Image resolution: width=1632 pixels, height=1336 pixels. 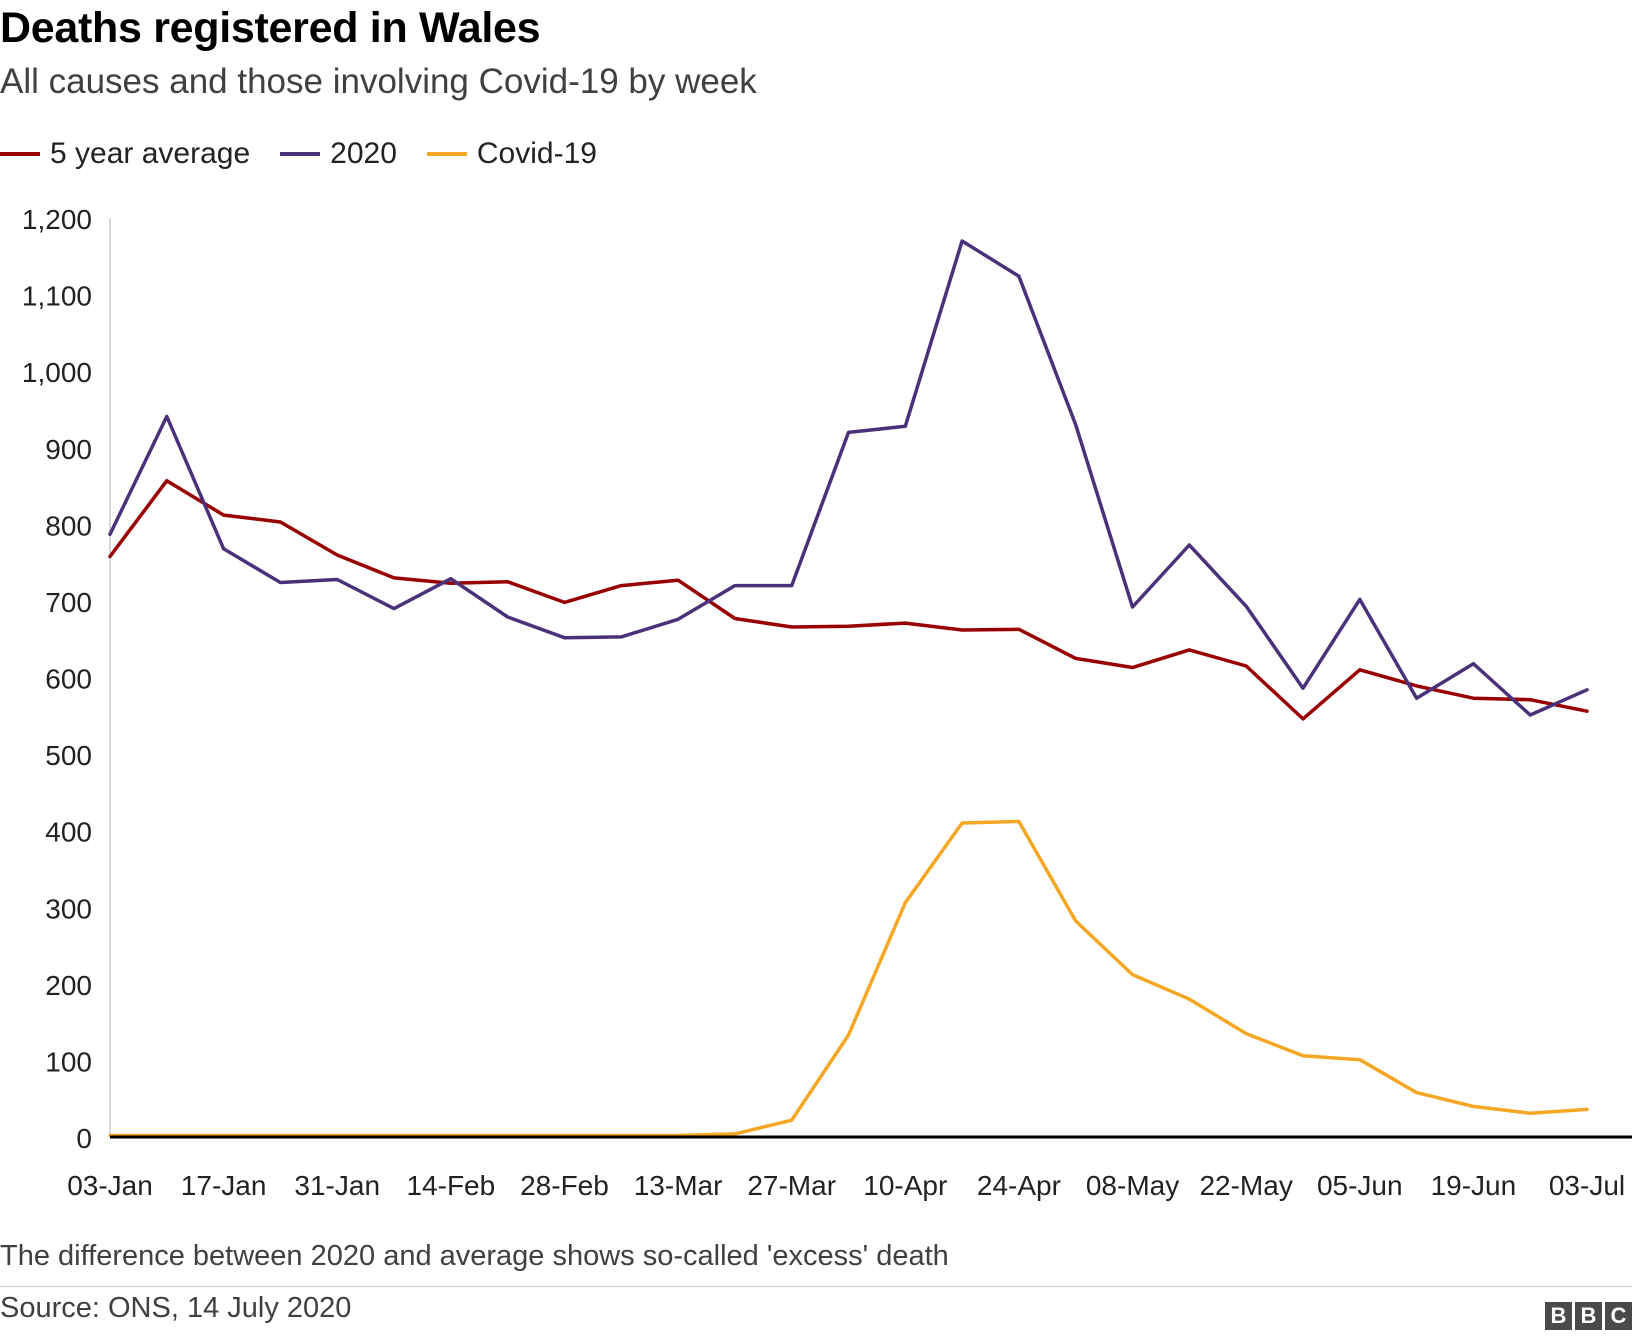 I want to click on legend-item-5-year-average: 5 year average, so click(x=125, y=154).